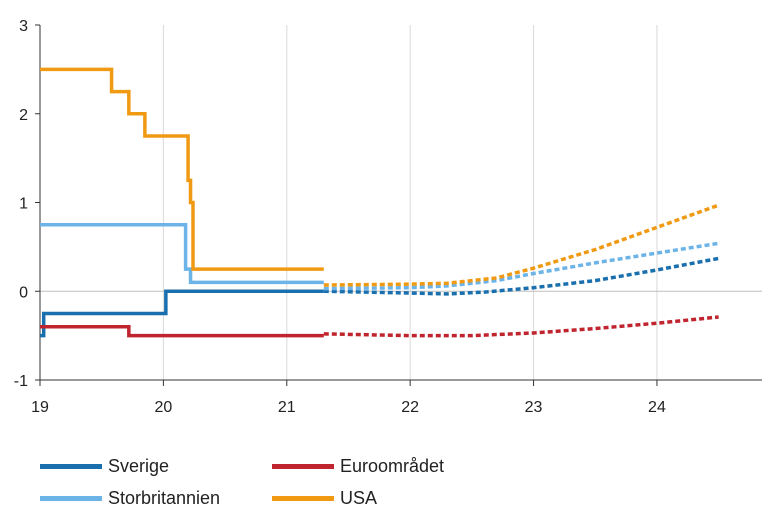 This screenshot has height=512, width=763. I want to click on y-tick-label: 1, so click(23, 204).